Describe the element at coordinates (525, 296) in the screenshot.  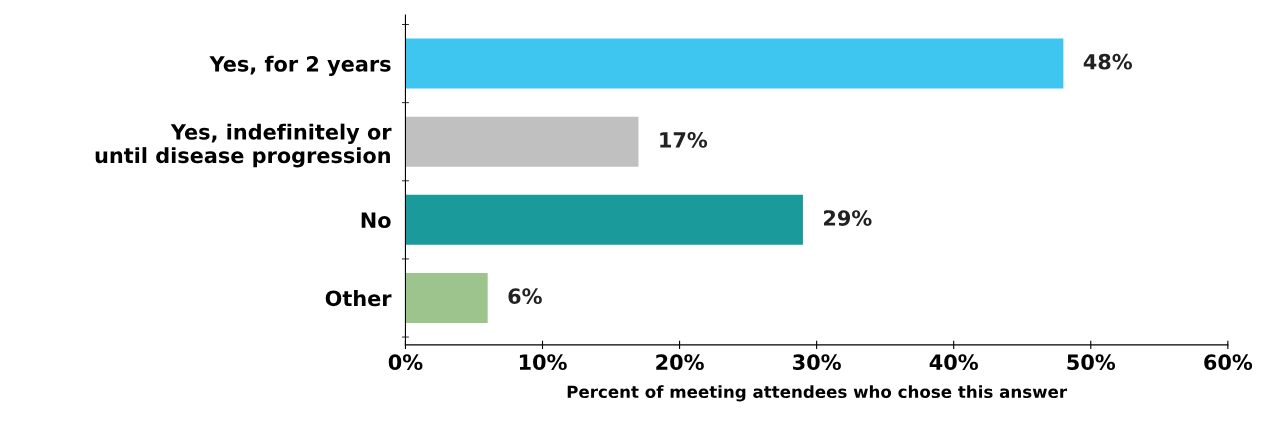
I see `data-label: 6%` at that location.